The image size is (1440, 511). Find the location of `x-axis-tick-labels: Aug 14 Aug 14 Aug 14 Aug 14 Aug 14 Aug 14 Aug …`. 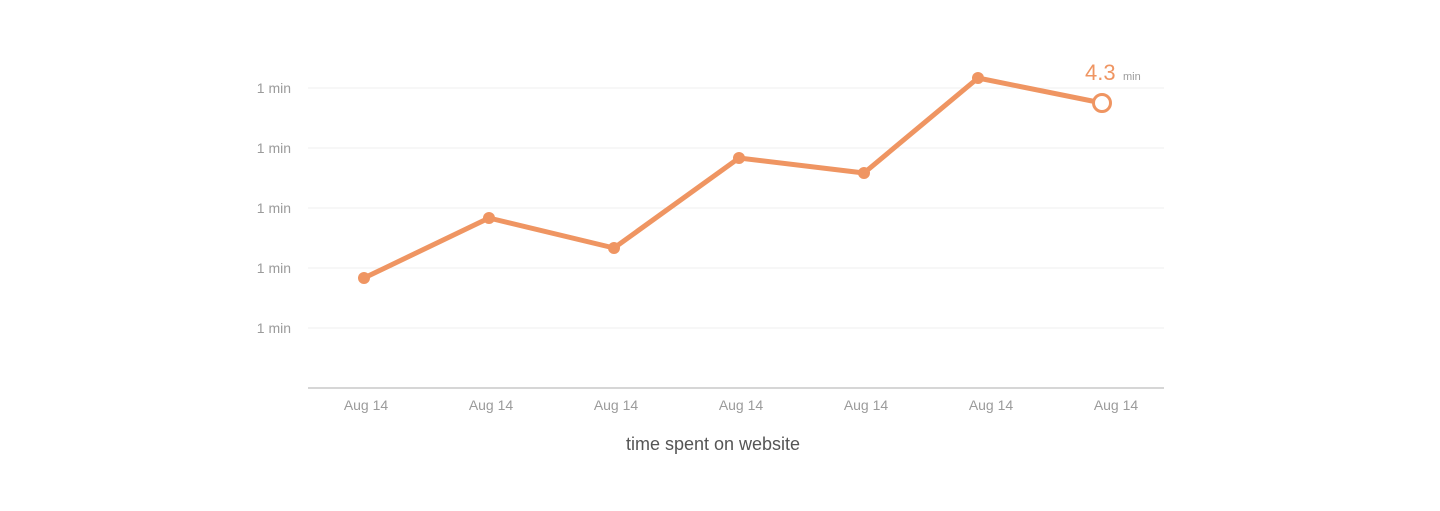

x-axis-tick-labels: Aug 14 Aug 14 Aug 14 Aug 14 Aug 14 Aug 14 Aug … is located at coordinates (741, 405).